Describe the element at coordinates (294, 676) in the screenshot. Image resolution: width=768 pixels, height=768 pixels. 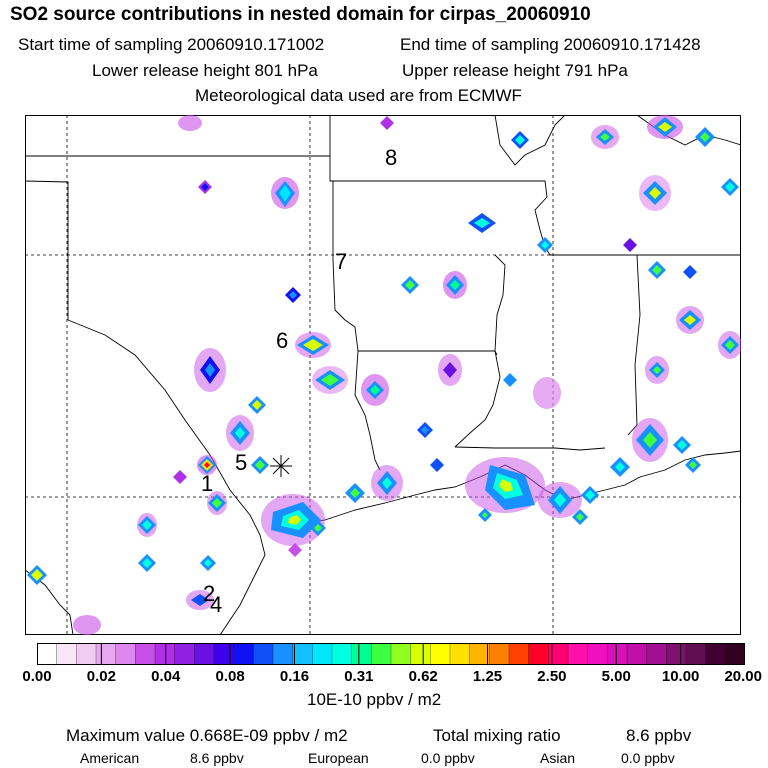
I see `colorbar-tick-label: 0.16` at that location.